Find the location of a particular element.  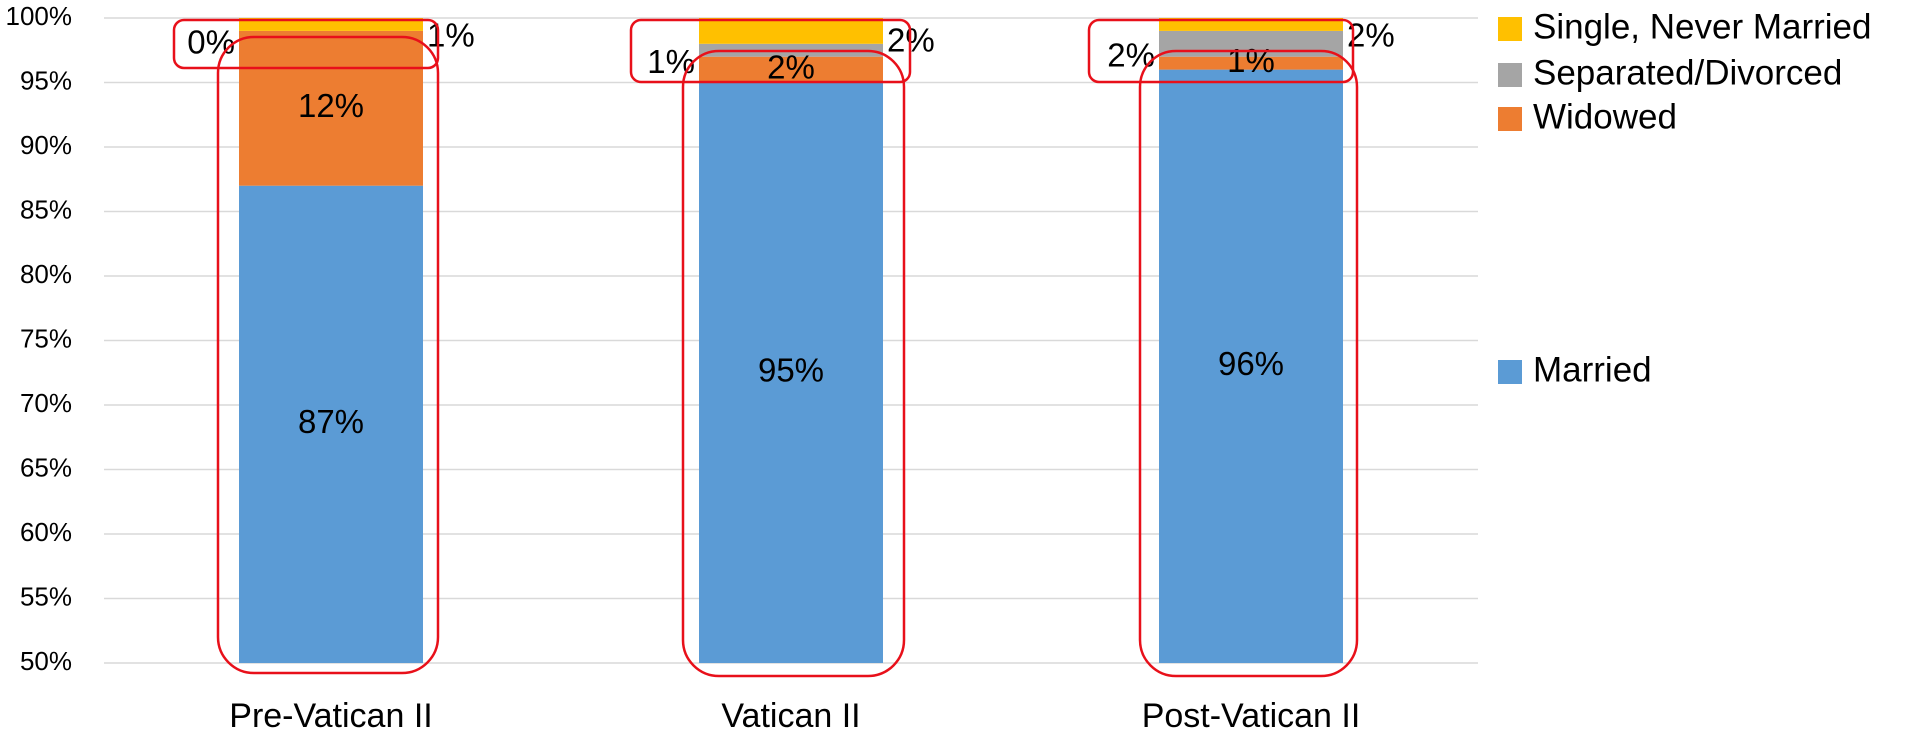

y-tick-label: 90% is located at coordinates (46, 145).